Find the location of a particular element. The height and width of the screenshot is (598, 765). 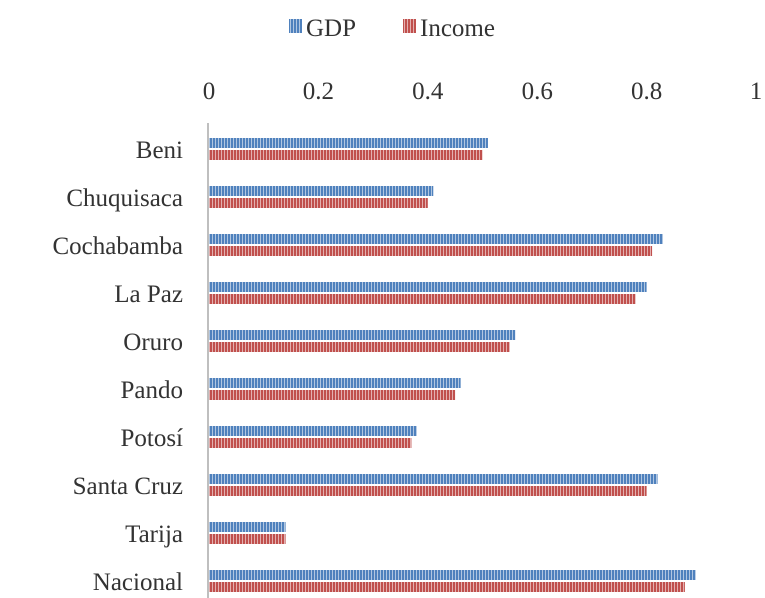

x-tick-label: 0.2 is located at coordinates (318, 91).